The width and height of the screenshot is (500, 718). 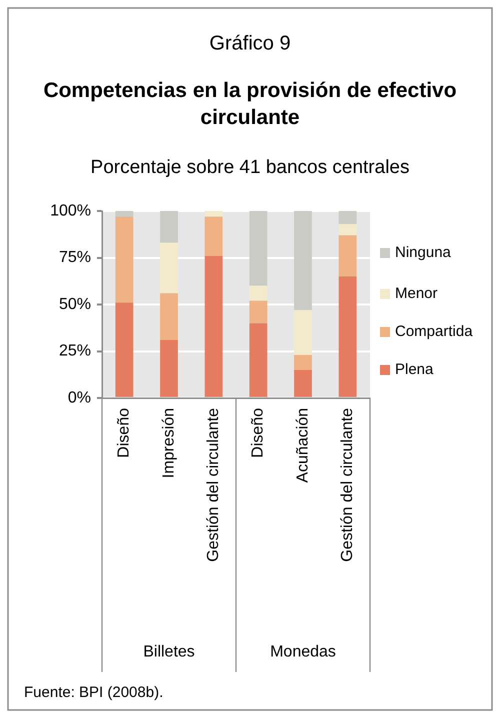 I want to click on chart-subtitle: Porcentaje sobre 41 bancos centrales, so click(x=250, y=167).